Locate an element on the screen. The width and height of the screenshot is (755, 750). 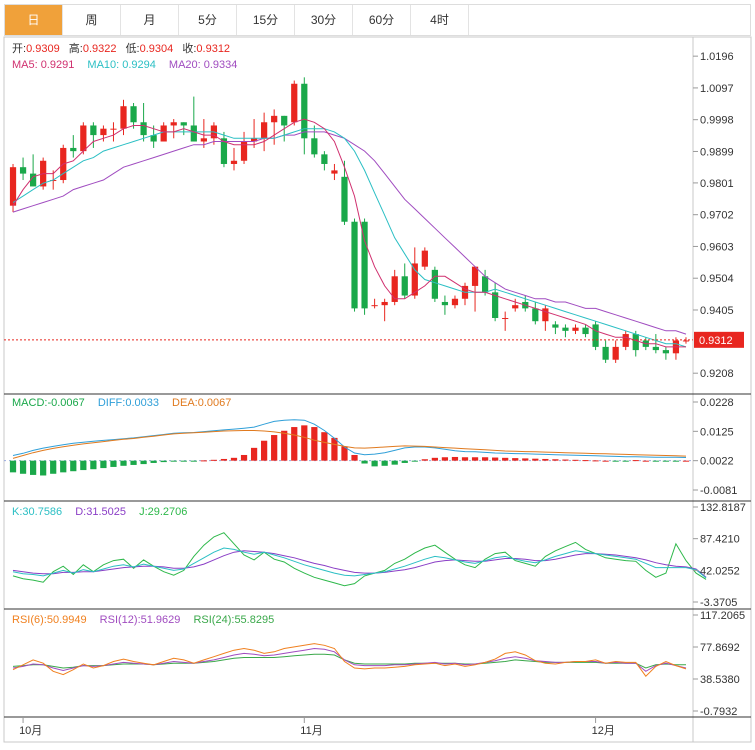
price-tick-label: 0.9899 is located at coordinates (717, 152).